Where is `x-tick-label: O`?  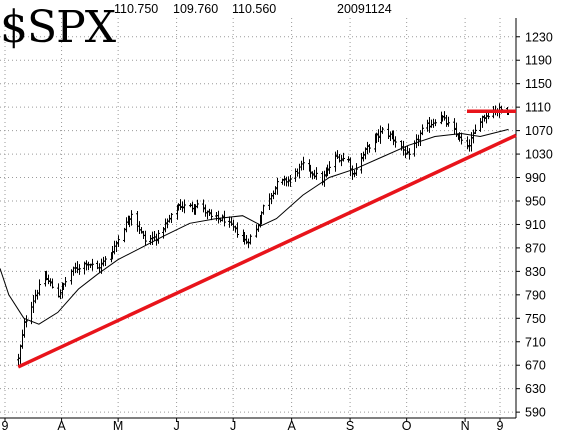 x-tick-label: O is located at coordinates (407, 425).